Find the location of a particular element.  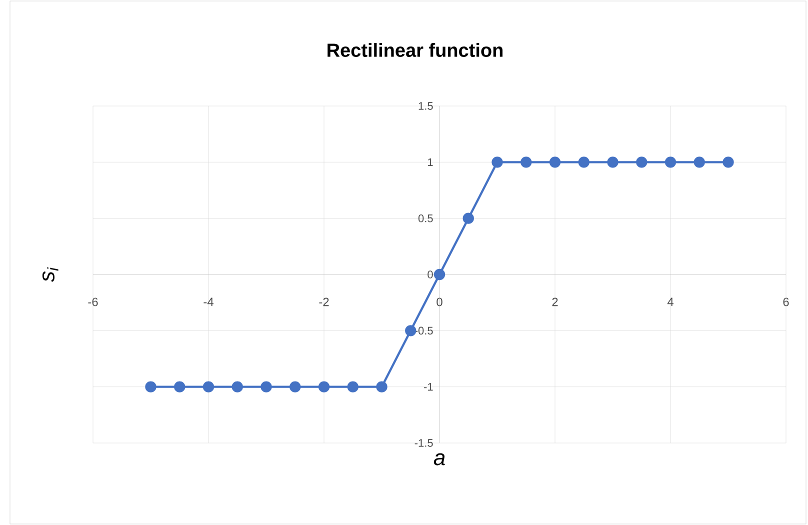

y-tick-label: 0.5 is located at coordinates (425, 218).